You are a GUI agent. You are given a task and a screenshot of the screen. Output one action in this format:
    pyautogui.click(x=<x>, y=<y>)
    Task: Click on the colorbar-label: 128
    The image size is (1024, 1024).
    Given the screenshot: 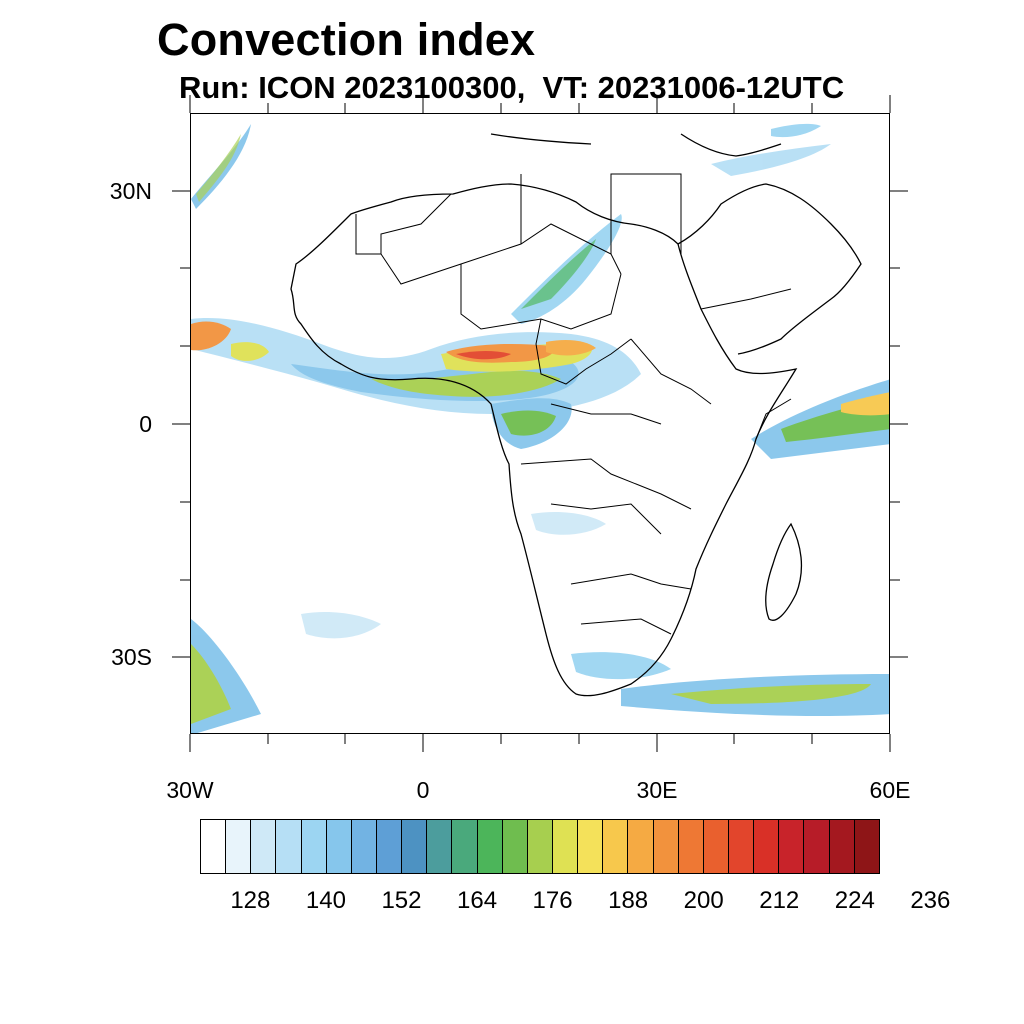 What is the action you would take?
    pyautogui.click(x=250, y=900)
    